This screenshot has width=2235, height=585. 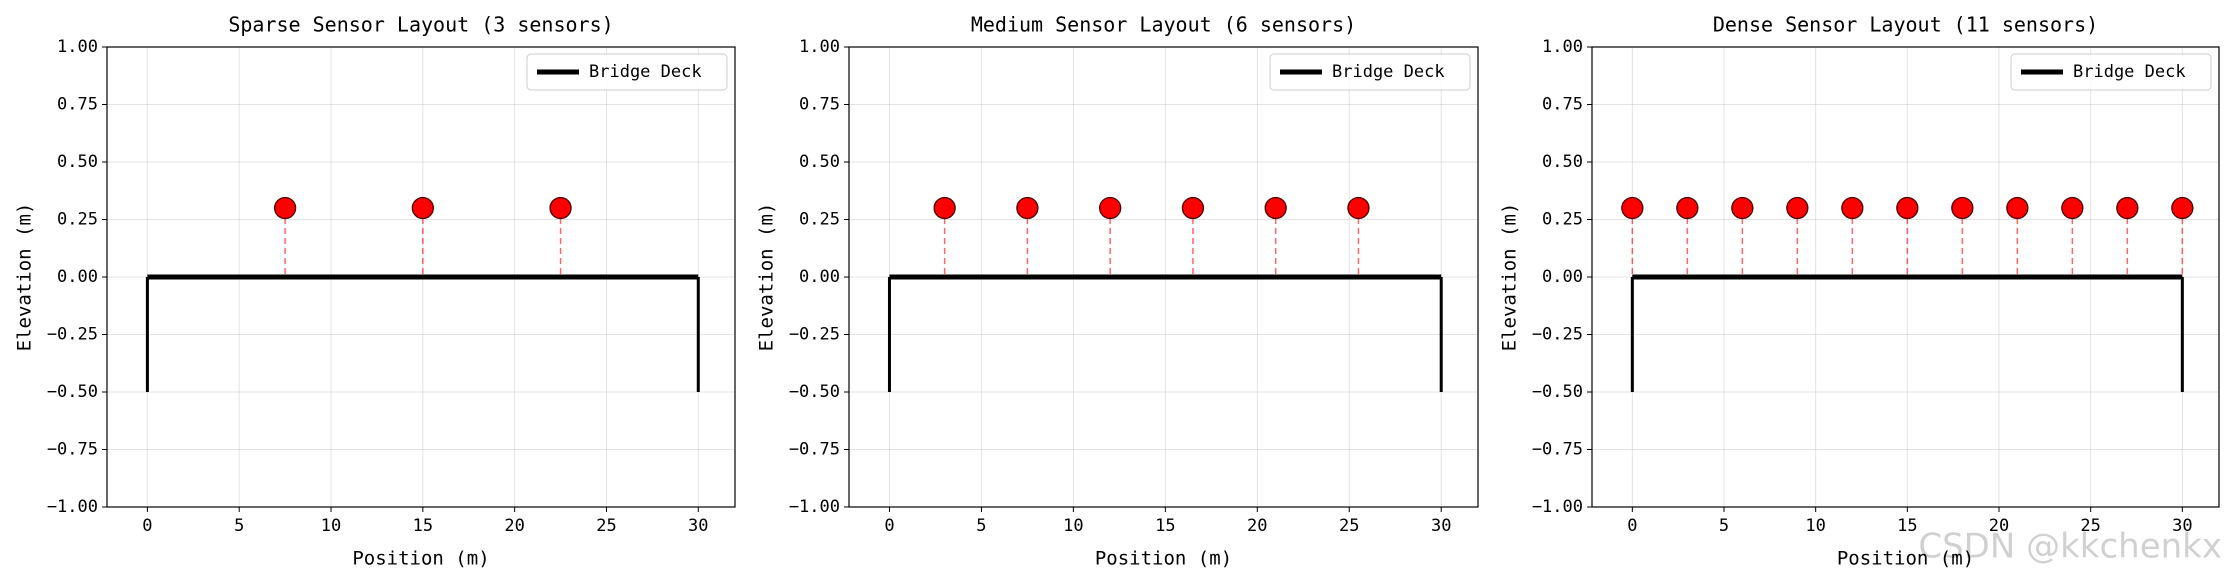 I want to click on chart-title: Medium Sensor Layout (6 sensors), so click(x=1163, y=25).